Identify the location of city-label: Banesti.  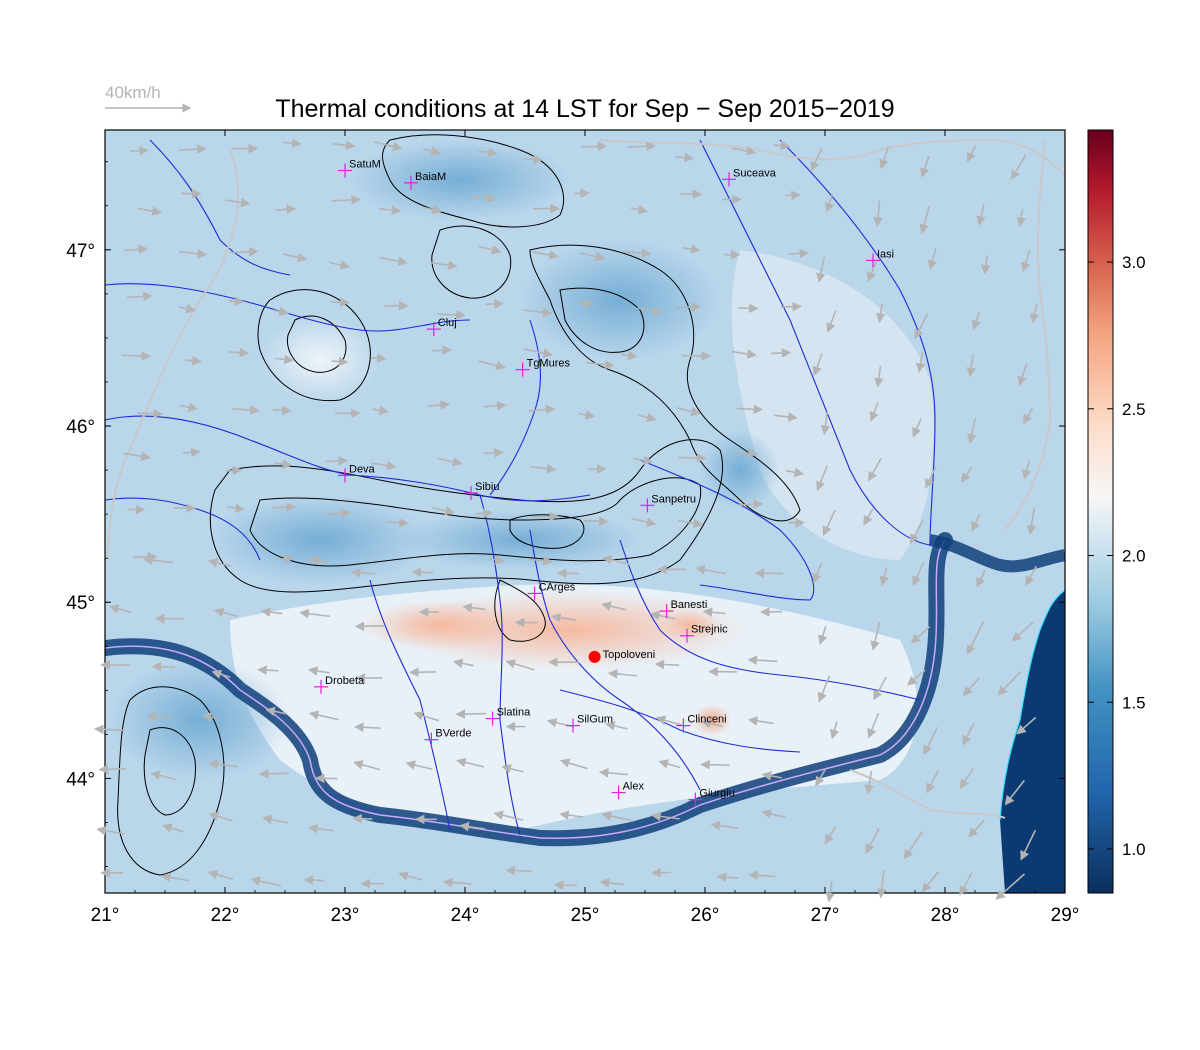
(689, 605).